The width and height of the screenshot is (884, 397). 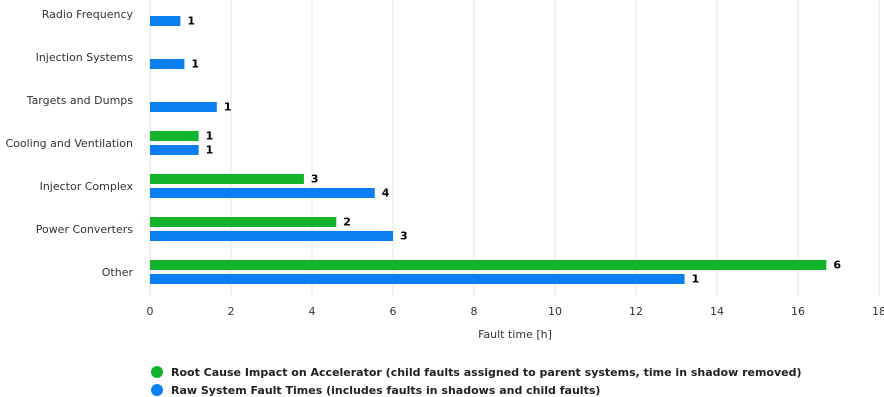 I want to click on data-label: 4, so click(x=386, y=193).